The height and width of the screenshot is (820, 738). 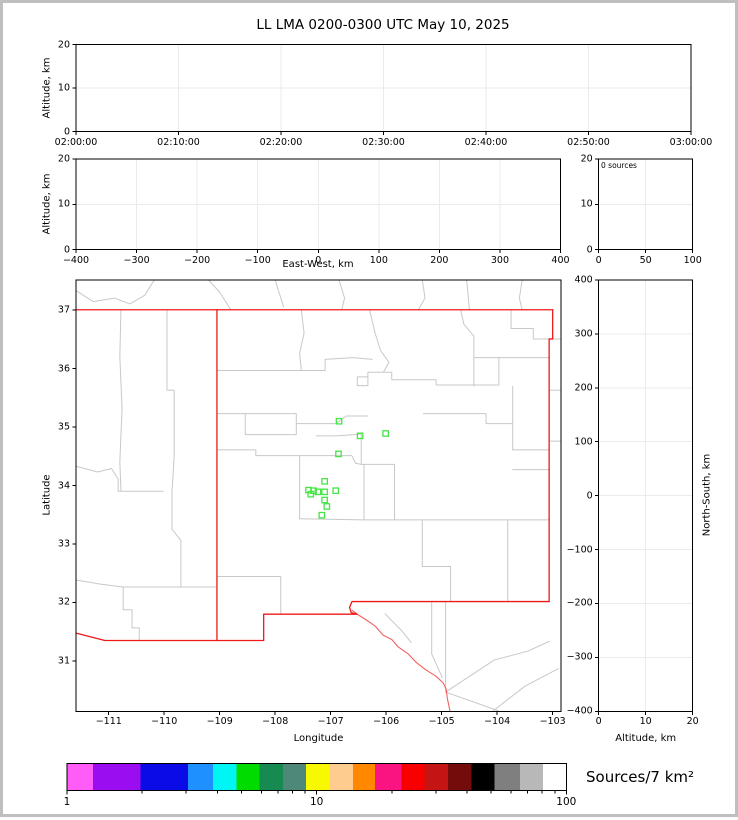 I want to click on ns-ytick-label: 100, so click(x=583, y=442).